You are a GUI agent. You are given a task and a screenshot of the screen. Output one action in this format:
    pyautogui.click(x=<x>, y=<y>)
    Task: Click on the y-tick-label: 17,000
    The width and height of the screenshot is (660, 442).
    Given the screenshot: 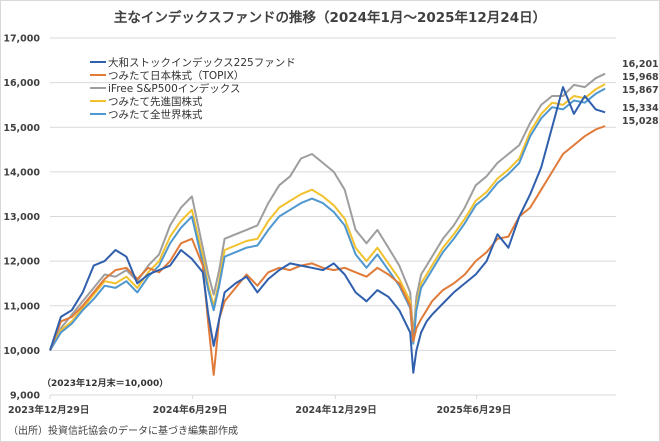 What is the action you would take?
    pyautogui.click(x=21, y=39)
    